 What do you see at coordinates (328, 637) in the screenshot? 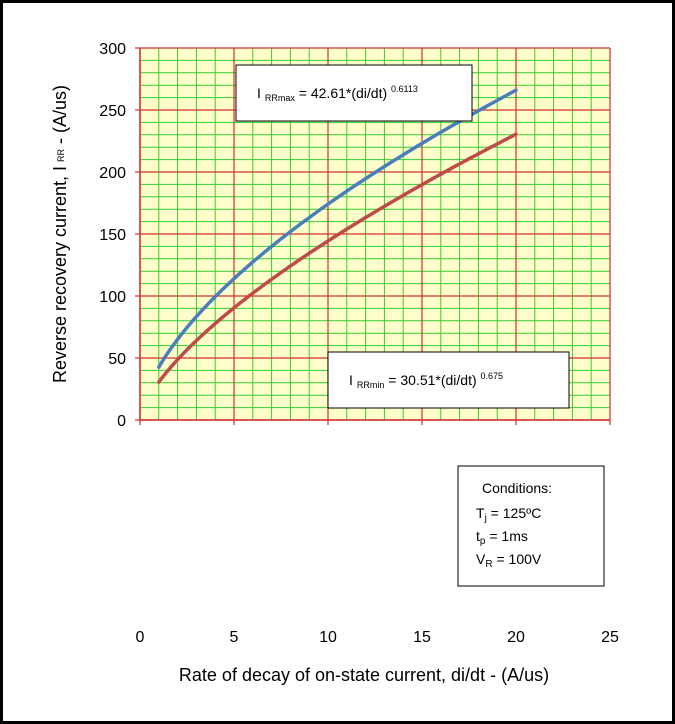
I see `x-tick-label: 10` at bounding box center [328, 637].